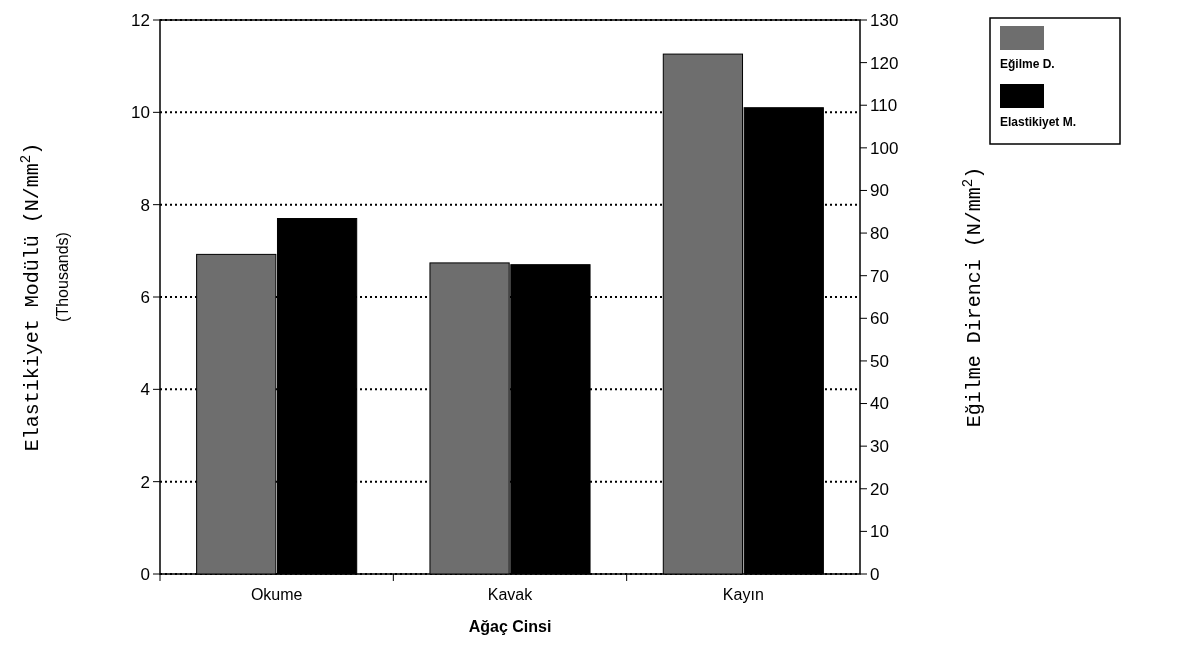 The height and width of the screenshot is (659, 1186). What do you see at coordinates (884, 20) in the screenshot?
I see `y2-tick-label: 130` at bounding box center [884, 20].